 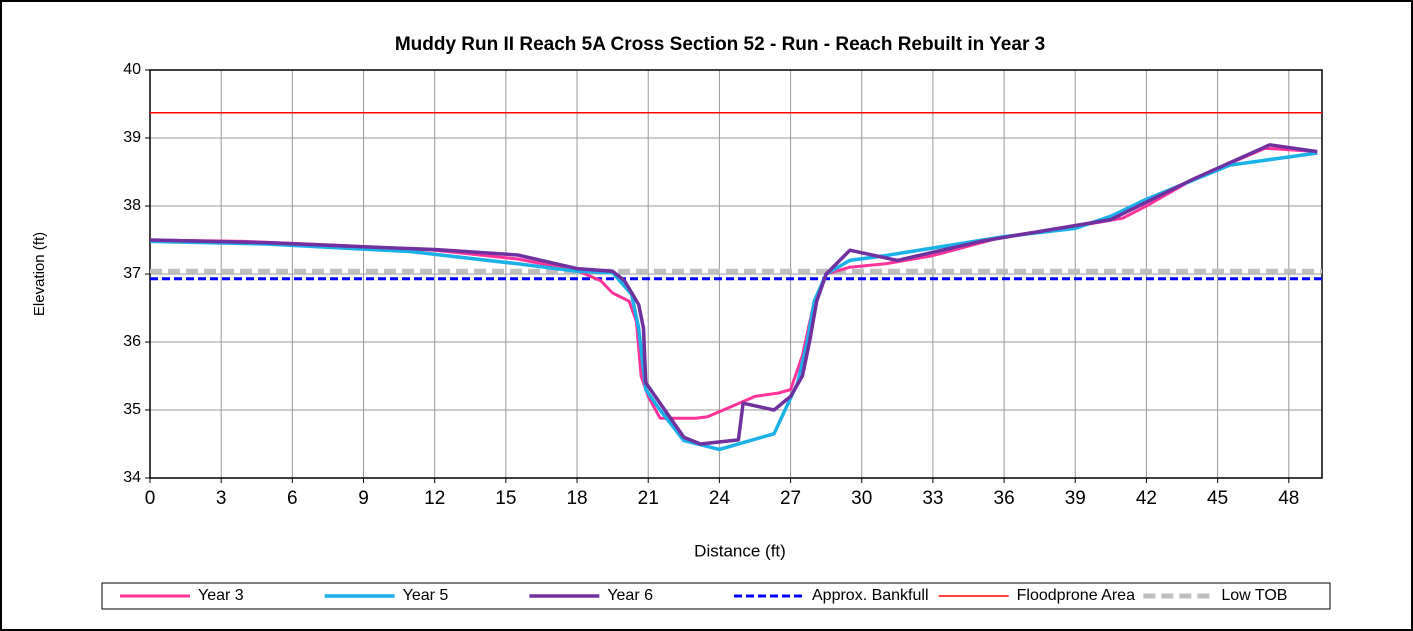 What do you see at coordinates (221, 498) in the screenshot?
I see `x-tick-label: 3` at bounding box center [221, 498].